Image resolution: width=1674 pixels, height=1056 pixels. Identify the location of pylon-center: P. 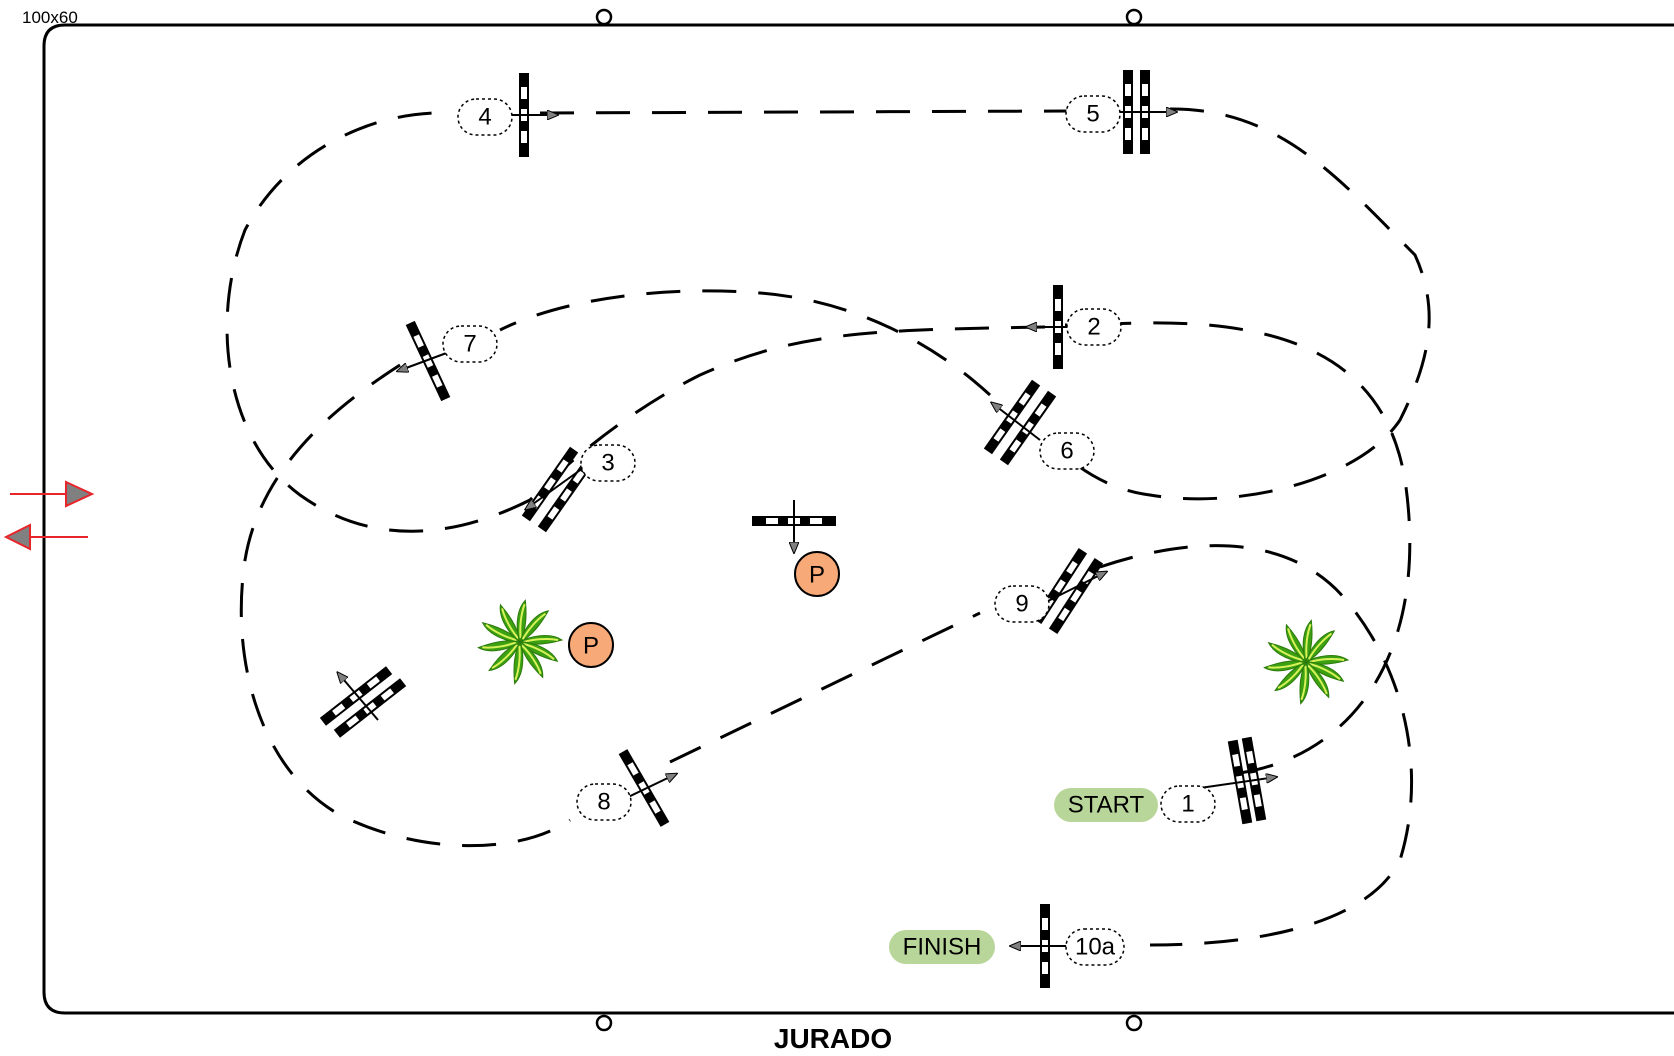
(817, 574).